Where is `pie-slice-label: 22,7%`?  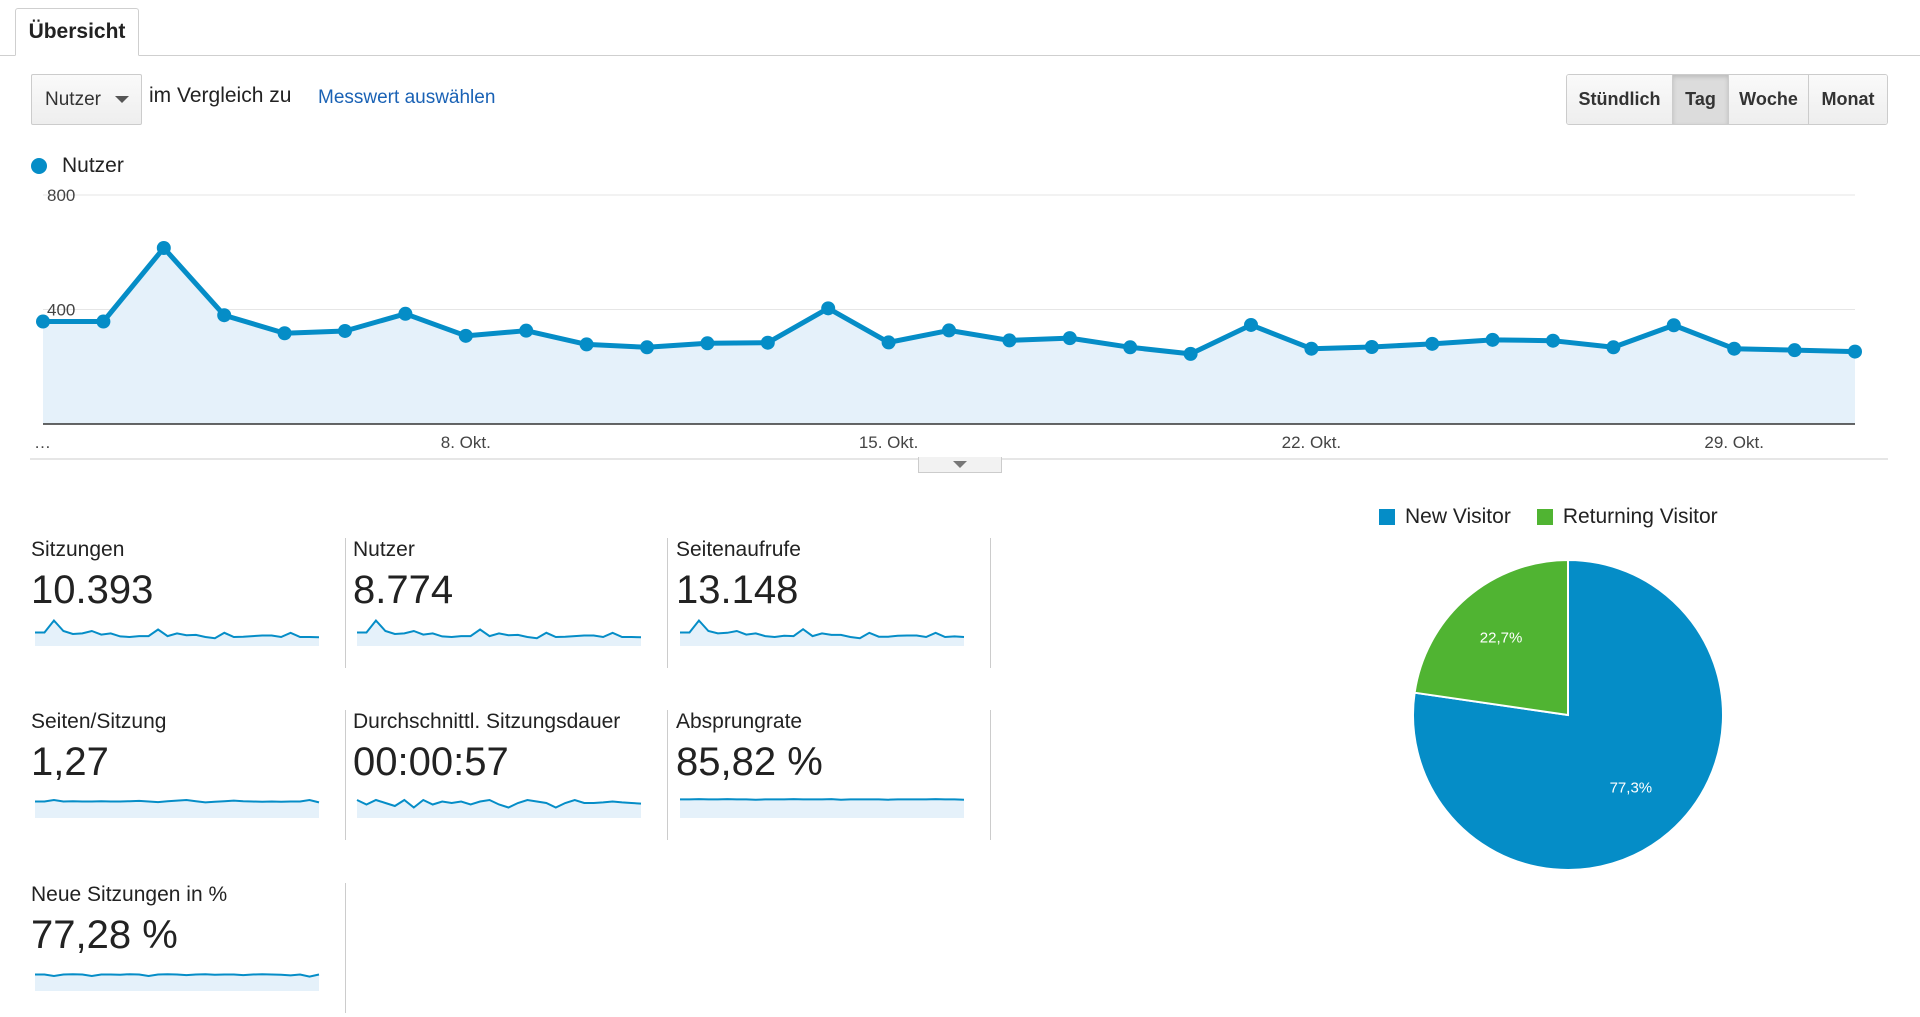
pie-slice-label: 22,7% is located at coordinates (1501, 638).